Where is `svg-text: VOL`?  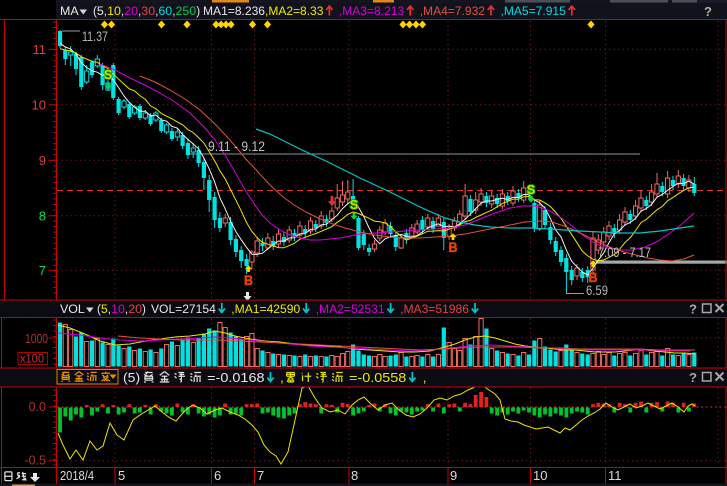 svg-text: VOL is located at coordinates (72, 309).